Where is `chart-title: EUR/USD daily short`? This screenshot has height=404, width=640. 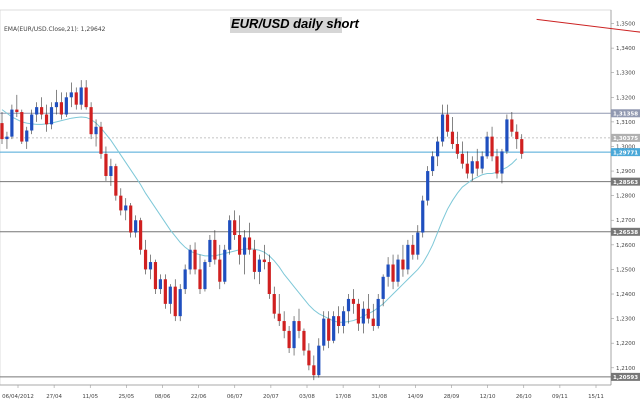 chart-title: EUR/USD daily short is located at coordinates (295, 23).